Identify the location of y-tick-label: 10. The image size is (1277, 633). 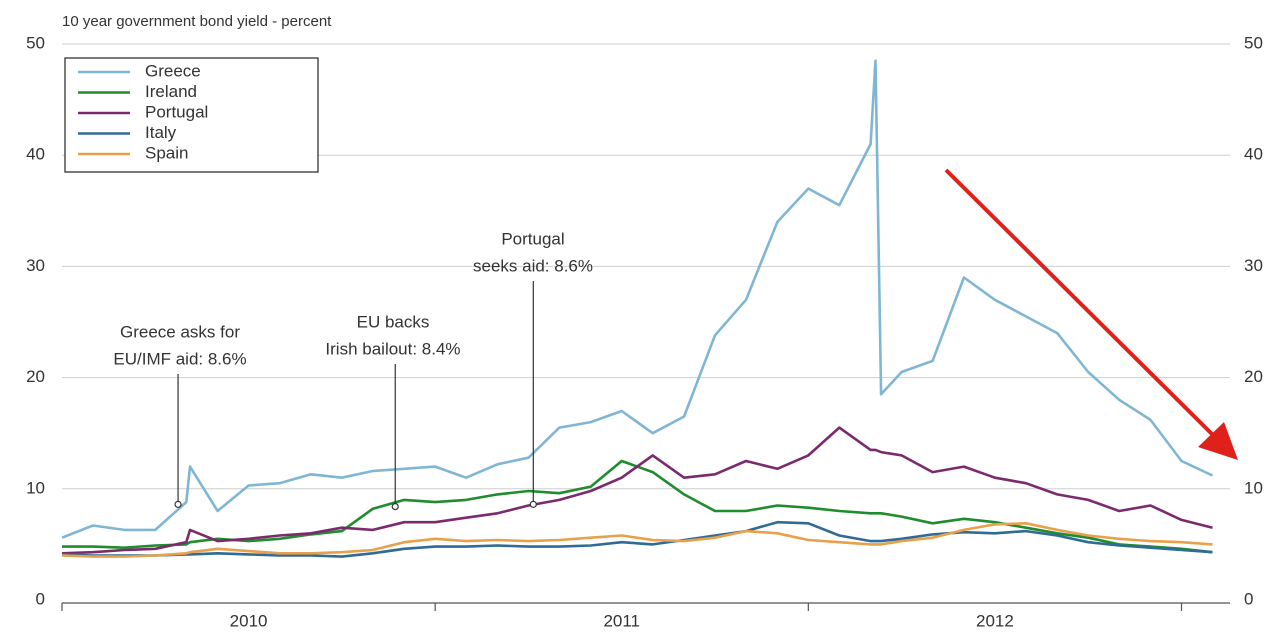
(35, 487).